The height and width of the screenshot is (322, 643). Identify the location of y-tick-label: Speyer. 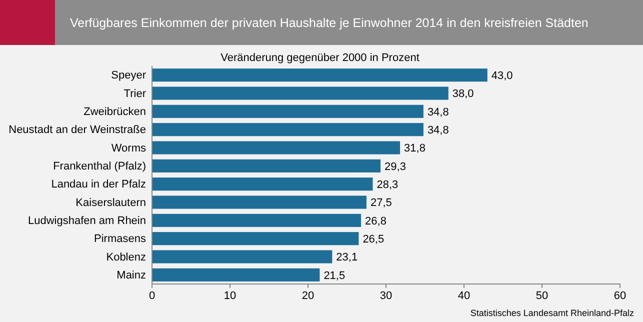
(128, 76).